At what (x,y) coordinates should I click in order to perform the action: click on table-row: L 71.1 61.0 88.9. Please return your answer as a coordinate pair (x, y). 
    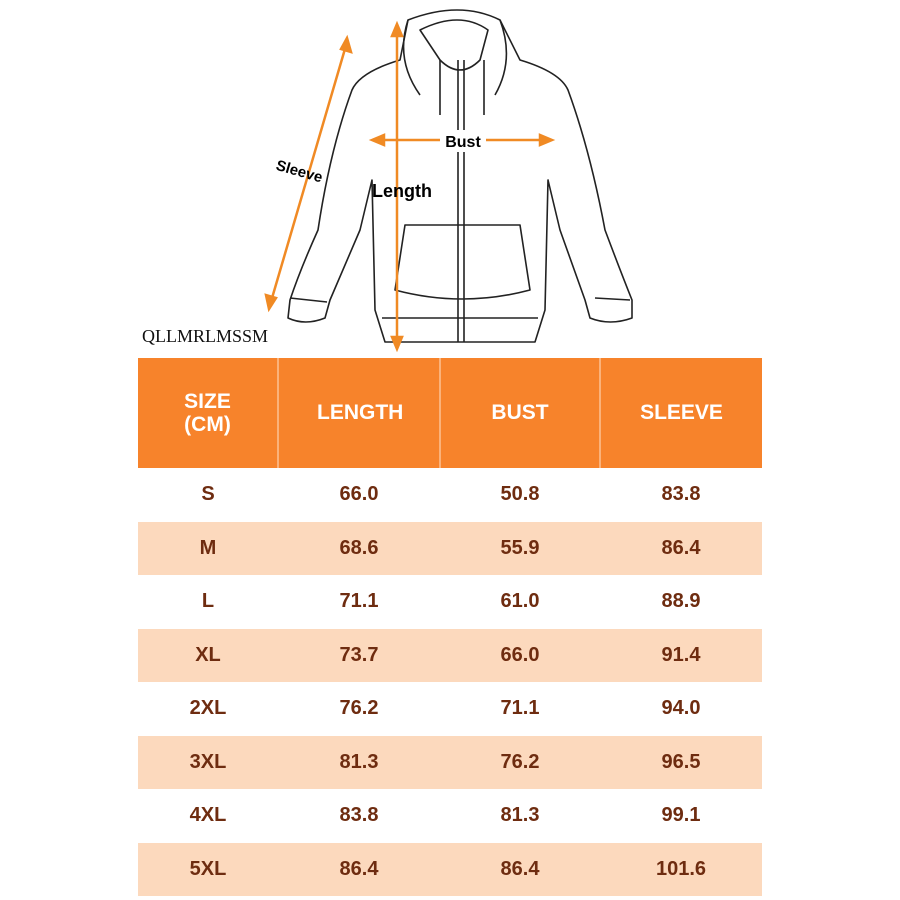
    Looking at the image, I should click on (450, 602).